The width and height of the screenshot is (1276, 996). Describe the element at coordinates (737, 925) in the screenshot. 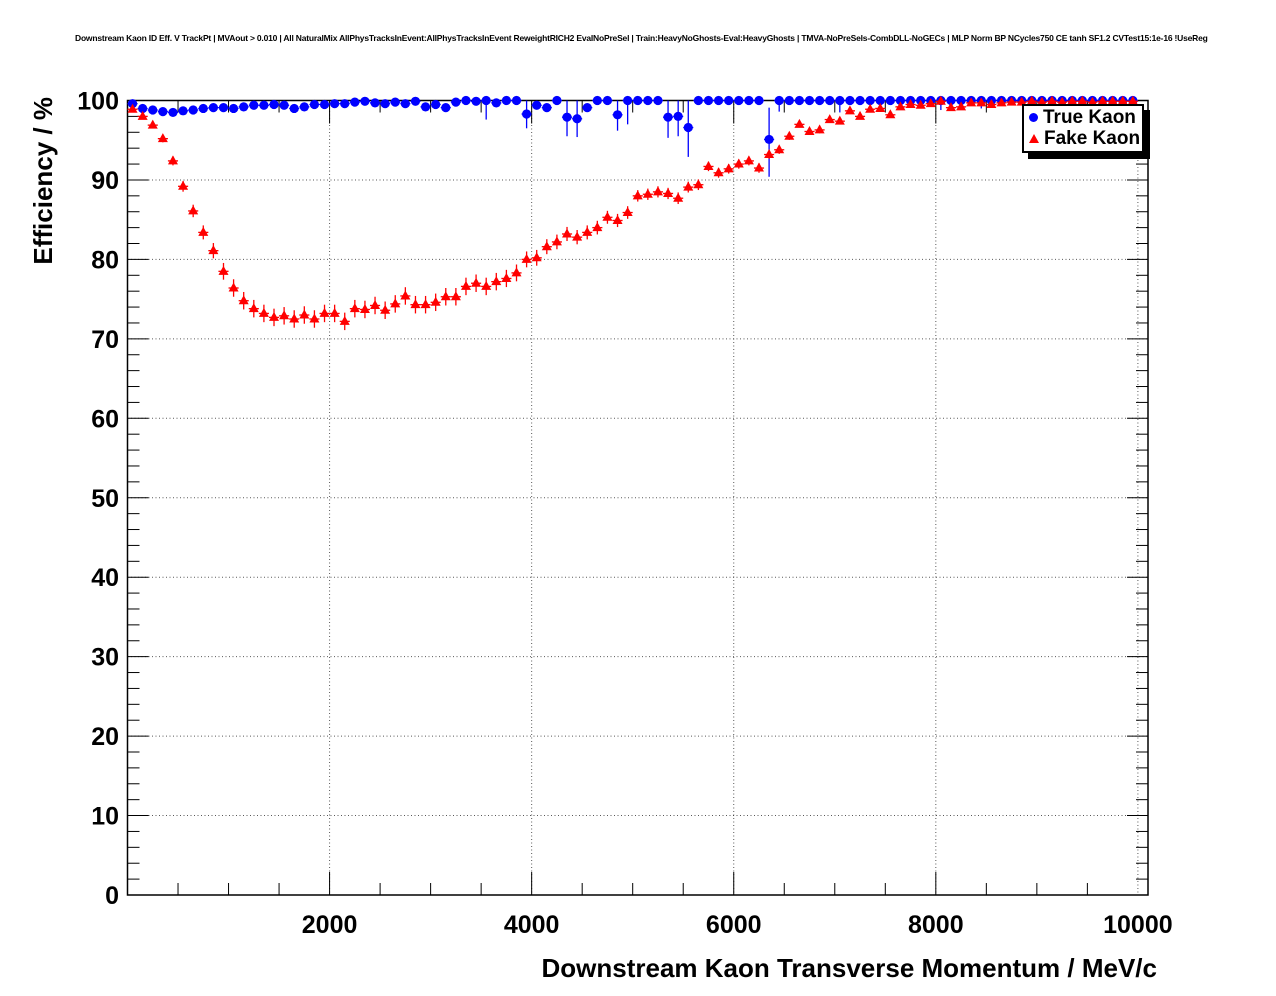

I see `x-tick-labels: 2000 4000 6000 8000 10000` at that location.